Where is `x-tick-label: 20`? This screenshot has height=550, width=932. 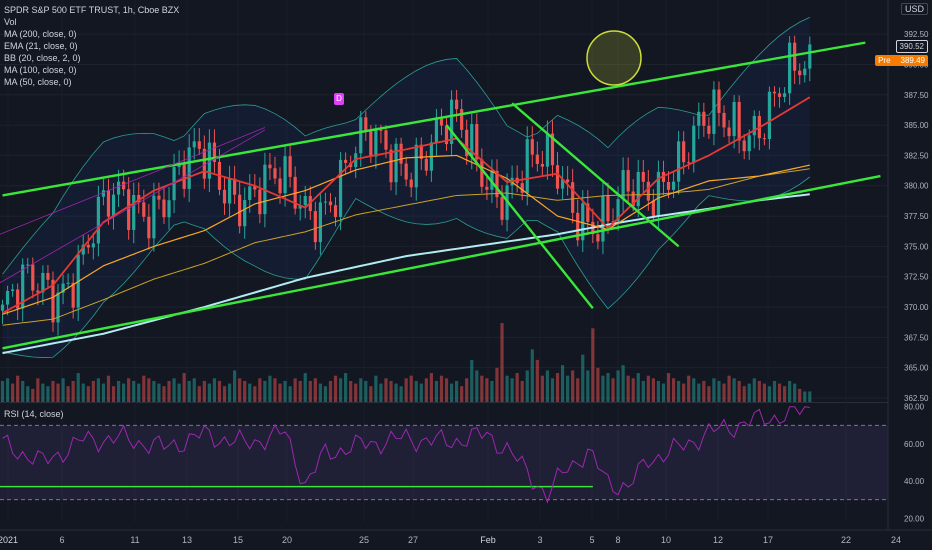
x-tick-label: 20 is located at coordinates (287, 540).